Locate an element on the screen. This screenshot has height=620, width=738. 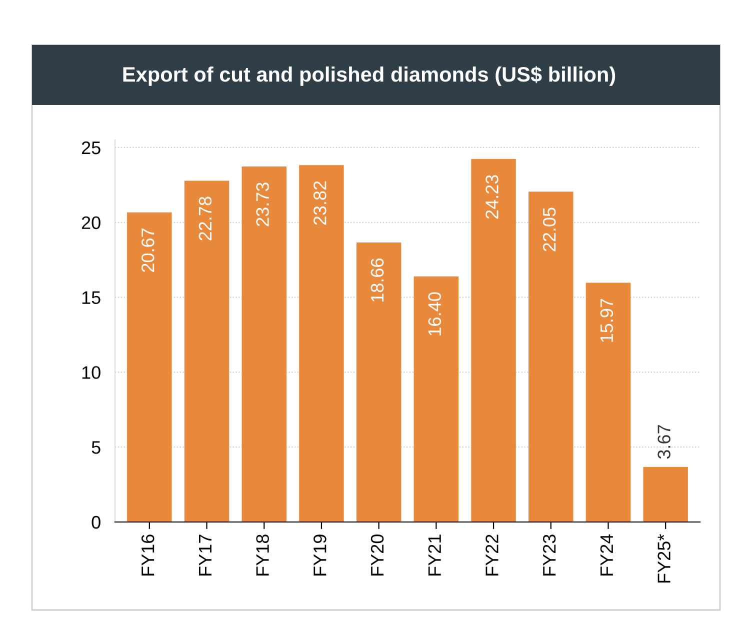
x-tick-label: FY24 is located at coordinates (606, 555).